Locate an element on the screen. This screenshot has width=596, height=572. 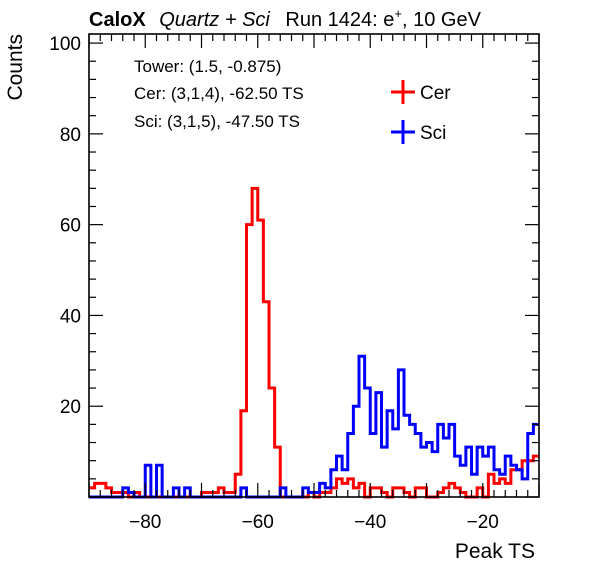
x-tick-label: −20 is located at coordinates (483, 522).